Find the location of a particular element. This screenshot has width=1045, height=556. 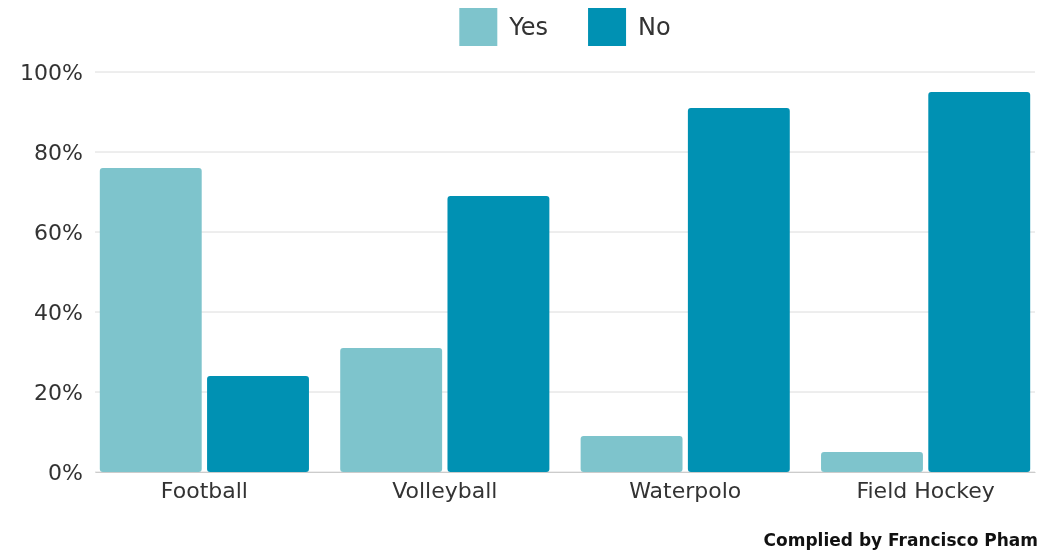

y-tick-label: 0% is located at coordinates (65, 472).